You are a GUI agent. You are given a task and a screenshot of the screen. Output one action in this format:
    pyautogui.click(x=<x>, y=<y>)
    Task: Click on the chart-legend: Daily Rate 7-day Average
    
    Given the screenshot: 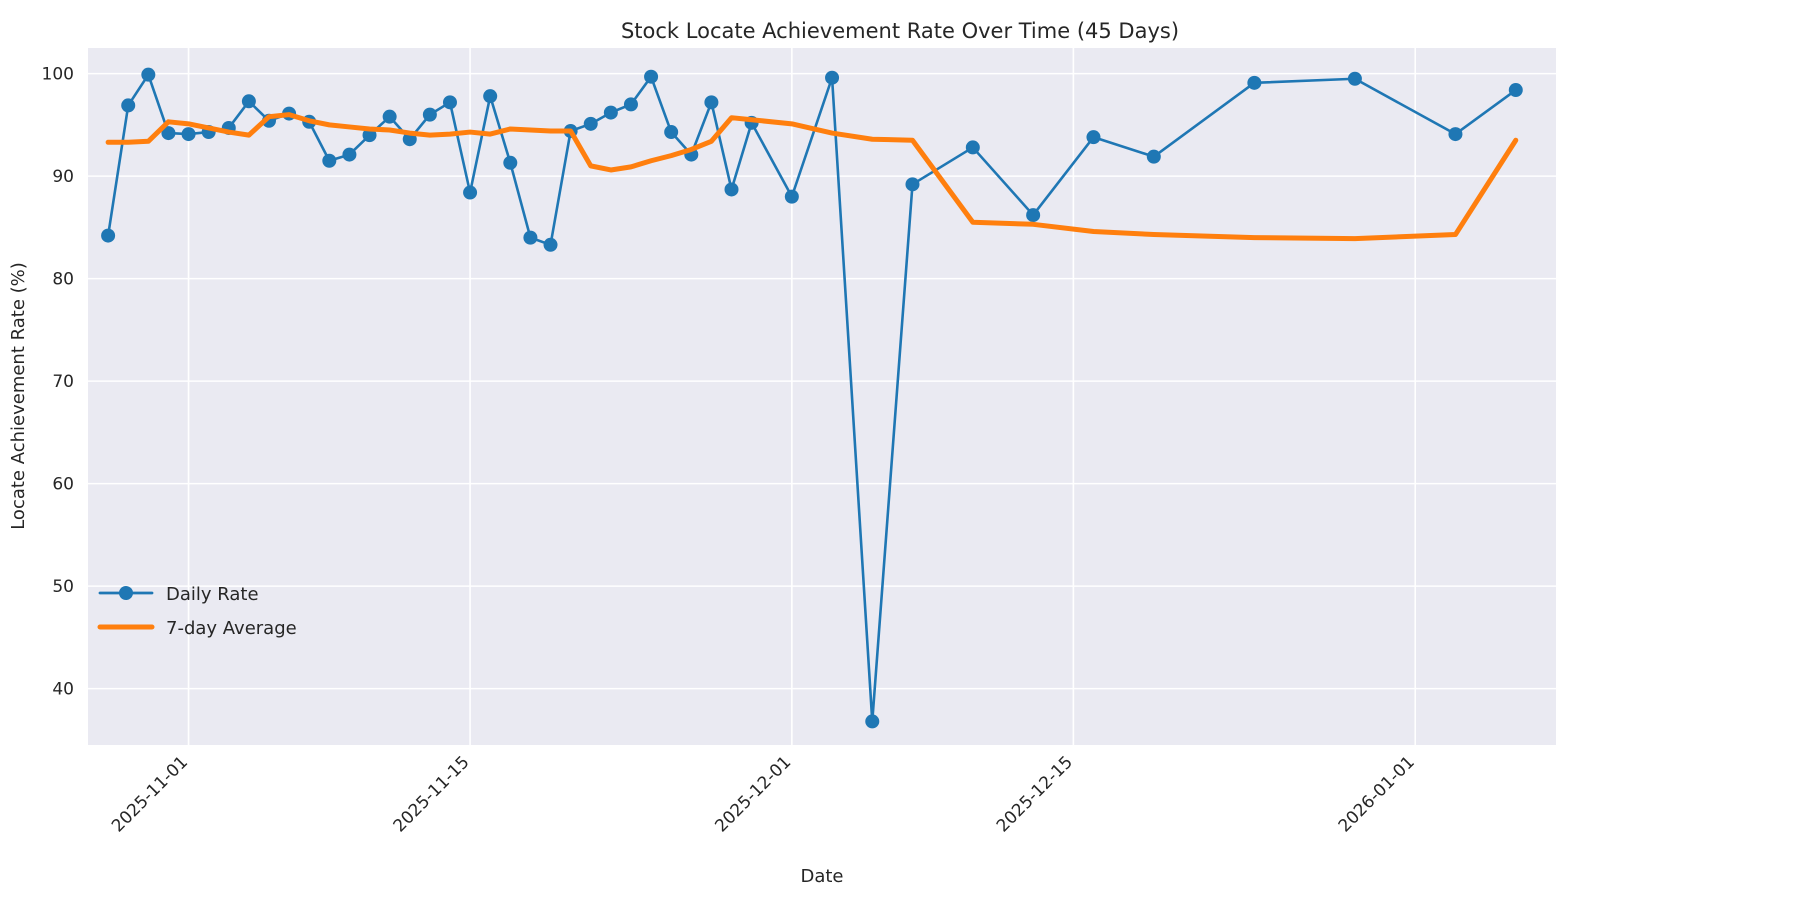 What is the action you would take?
    pyautogui.click(x=197, y=611)
    